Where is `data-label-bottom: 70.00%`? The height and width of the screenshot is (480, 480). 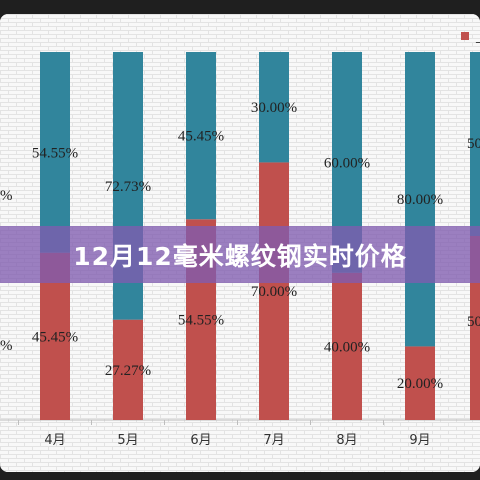 data-label-bottom: 70.00% is located at coordinates (274, 292).